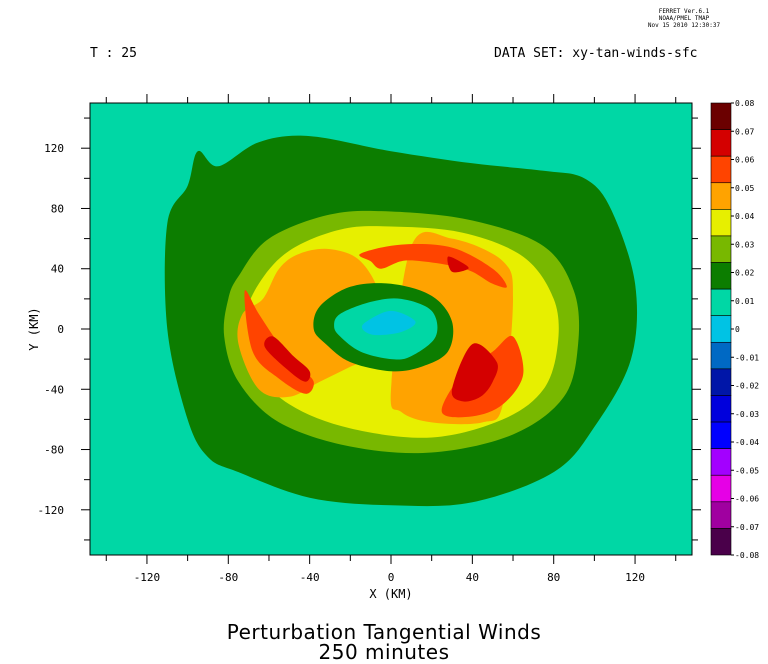  I want to click on y-tick-label: 120, so click(54, 148).